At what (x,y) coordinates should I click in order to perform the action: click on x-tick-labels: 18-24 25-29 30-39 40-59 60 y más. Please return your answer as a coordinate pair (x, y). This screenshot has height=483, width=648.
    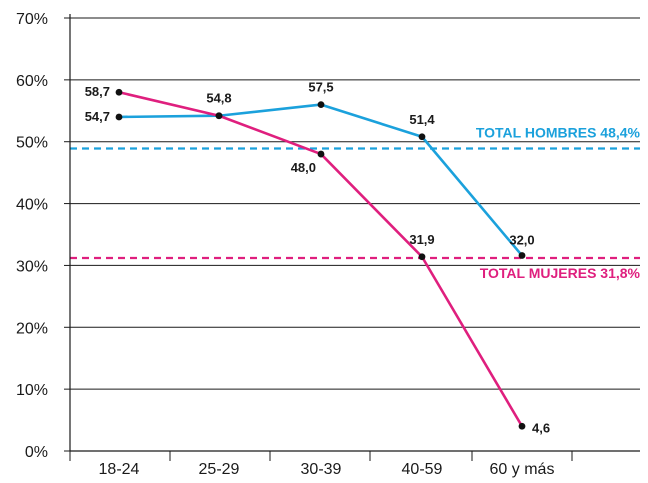
    Looking at the image, I should click on (327, 469).